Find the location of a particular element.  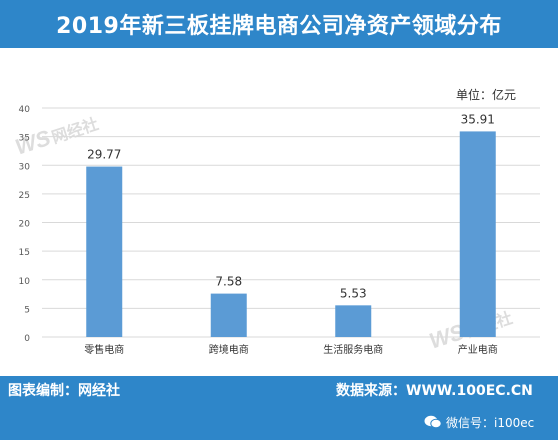

chart-header: 2019年新三板挂牌电商公司净资产领域分布 is located at coordinates (279, 24).